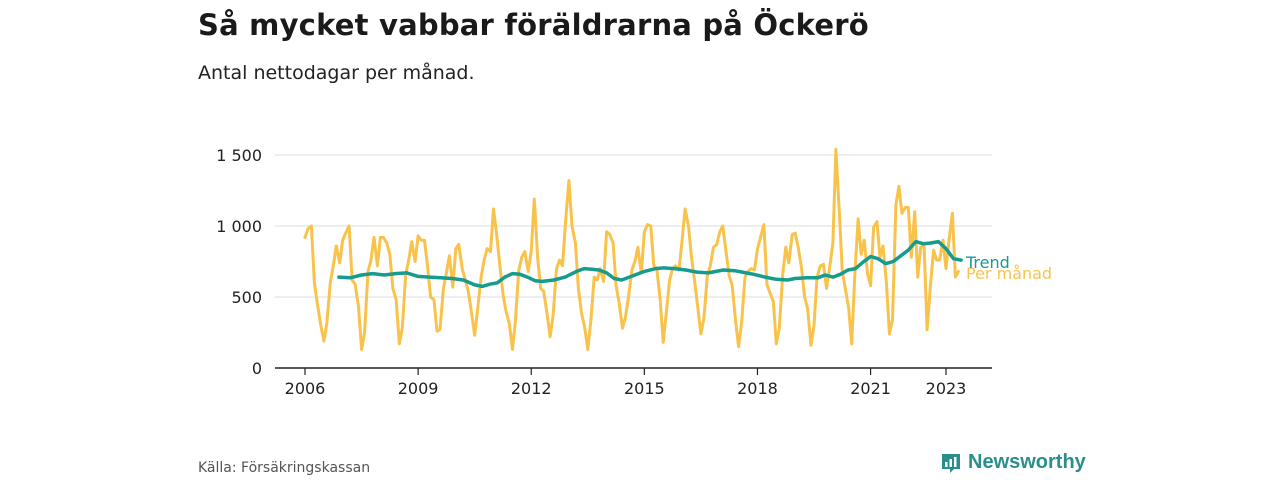  What do you see at coordinates (1009, 273) in the screenshot?
I see `legend-label: Per månad` at bounding box center [1009, 273].